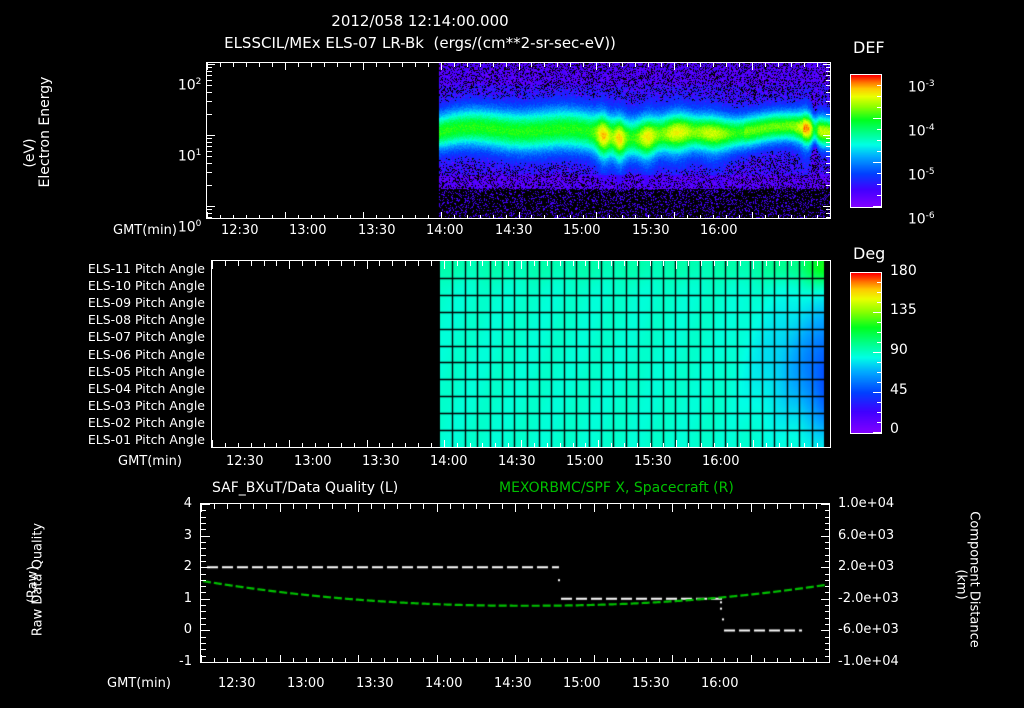  I want to click on colorbar-deg-label-180: 180, so click(903, 271).